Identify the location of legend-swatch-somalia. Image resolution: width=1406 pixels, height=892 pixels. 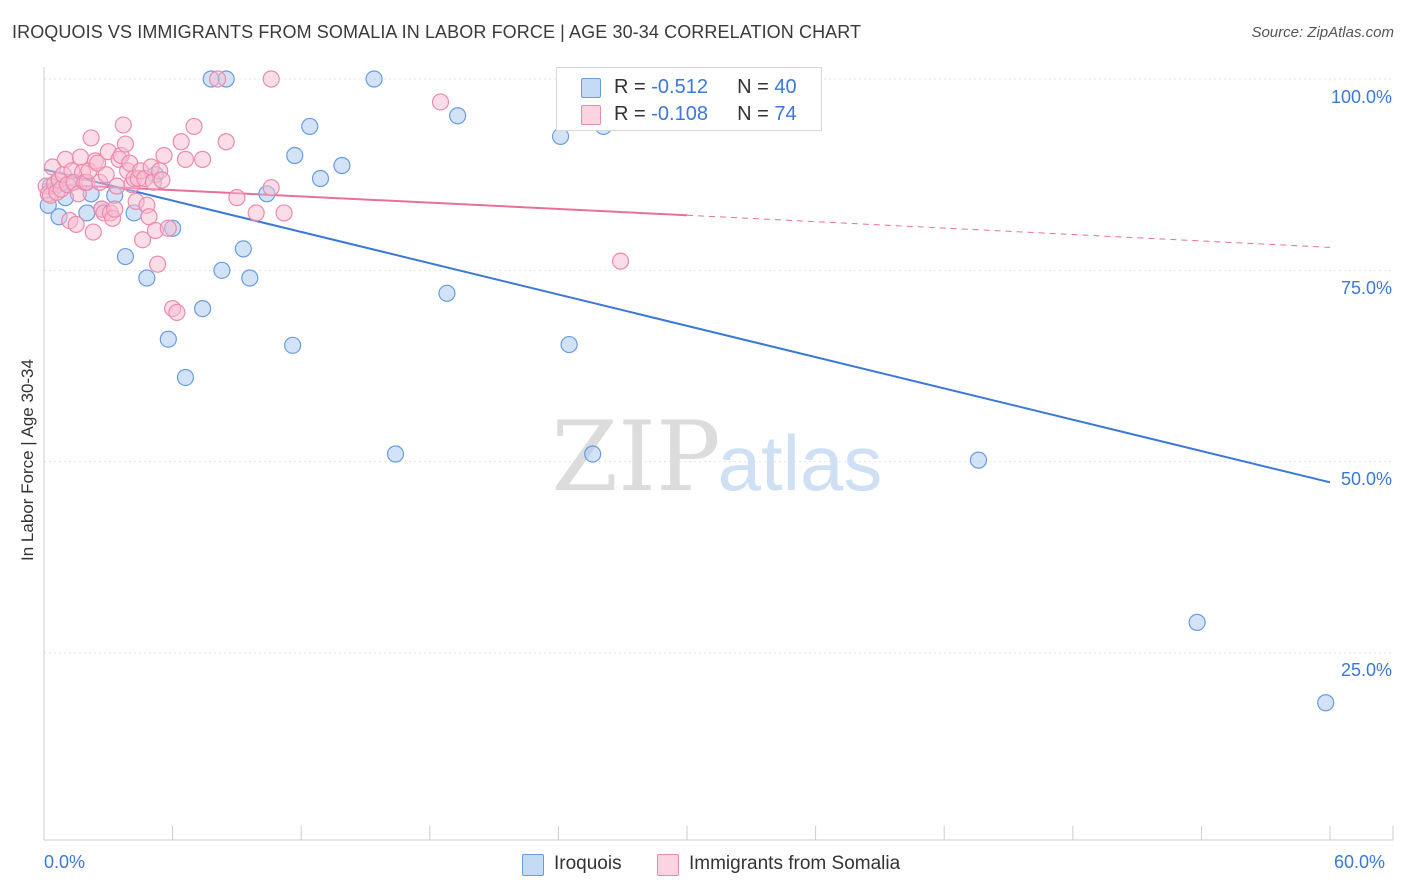
(591, 115).